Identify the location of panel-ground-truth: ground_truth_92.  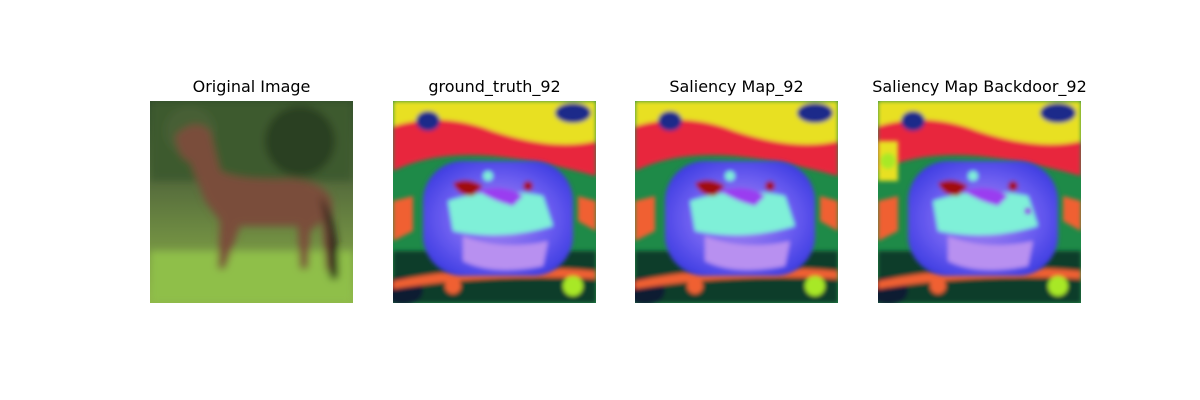
(494, 189).